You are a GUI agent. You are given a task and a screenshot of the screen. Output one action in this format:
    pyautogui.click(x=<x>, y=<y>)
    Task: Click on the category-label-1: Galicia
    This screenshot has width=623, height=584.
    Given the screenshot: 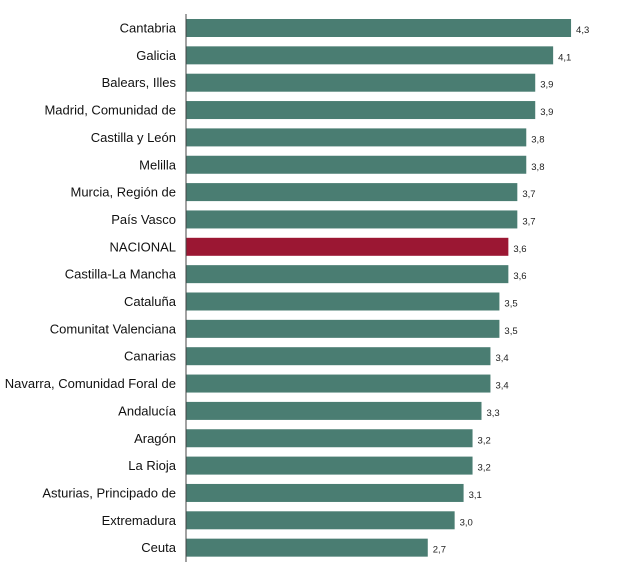 What is the action you would take?
    pyautogui.click(x=156, y=55)
    